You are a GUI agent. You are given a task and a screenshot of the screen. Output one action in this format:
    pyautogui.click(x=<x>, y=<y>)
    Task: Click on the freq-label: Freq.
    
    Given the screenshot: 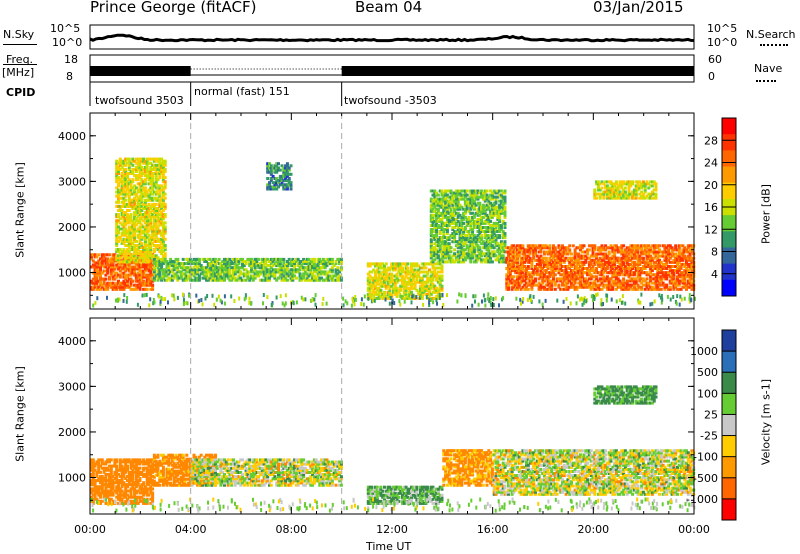 What is the action you would take?
    pyautogui.click(x=20, y=59)
    